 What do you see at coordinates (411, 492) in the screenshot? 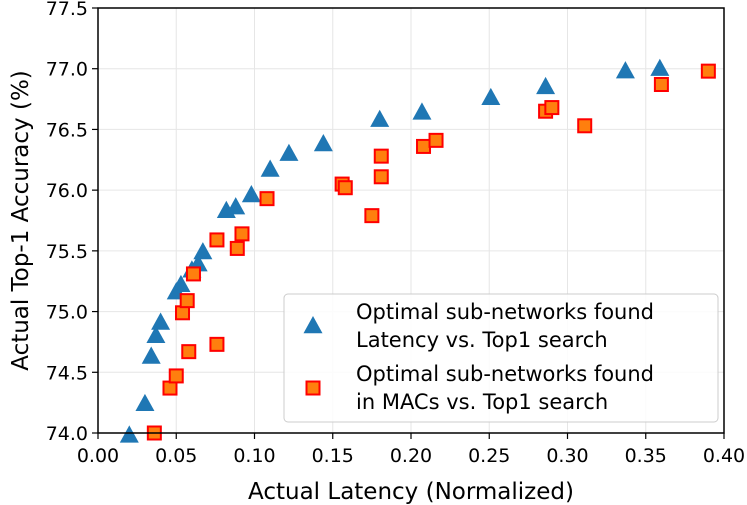
I see `x-axis-label: Actual Latency (Normalized)` at bounding box center [411, 492].